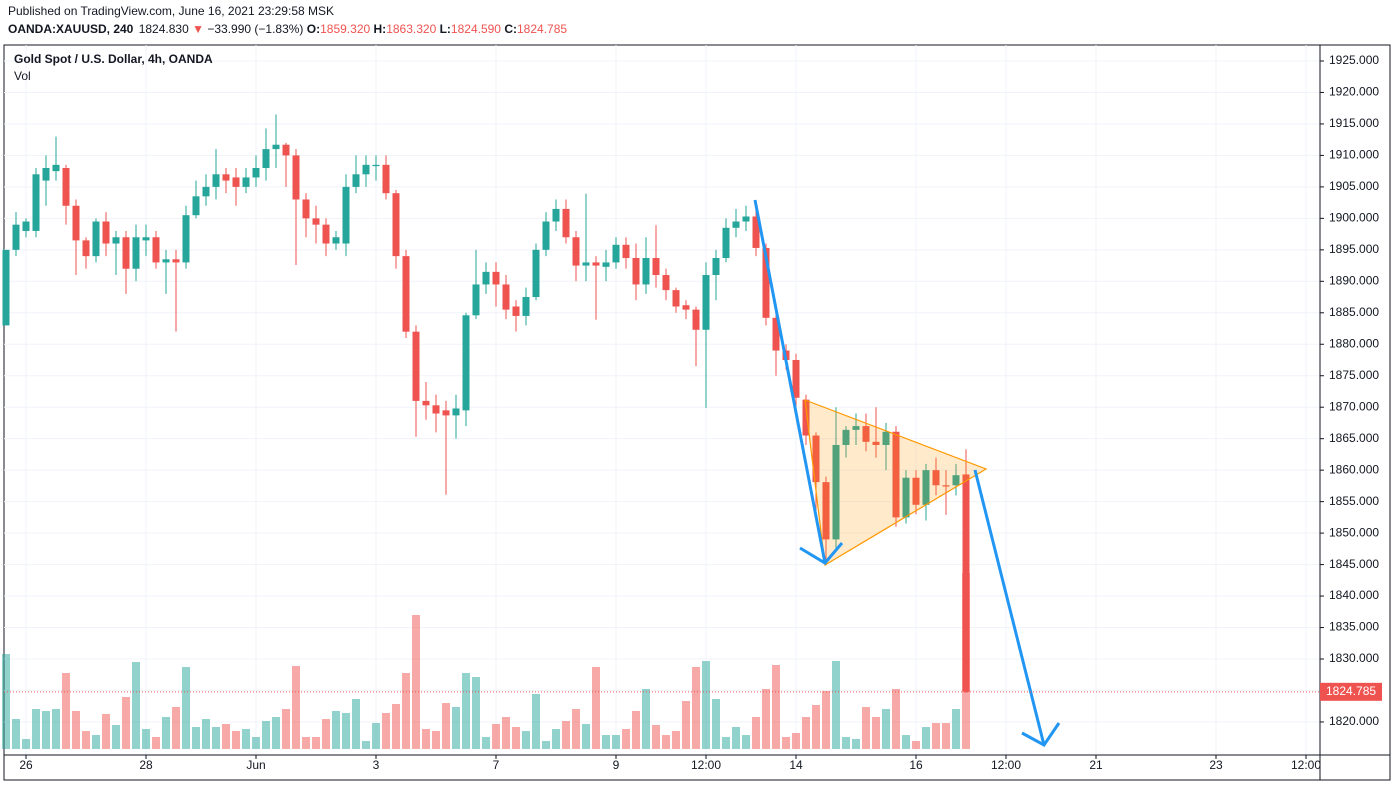 This screenshot has width=1396, height=785. I want to click on x-tick-label: 14, so click(796, 765).